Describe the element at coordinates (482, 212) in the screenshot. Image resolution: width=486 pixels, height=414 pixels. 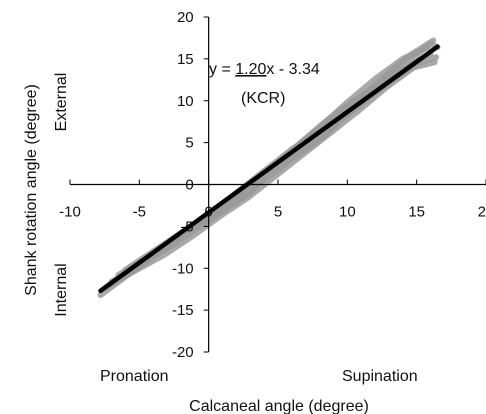
I see `x-tick-label: 20` at that location.